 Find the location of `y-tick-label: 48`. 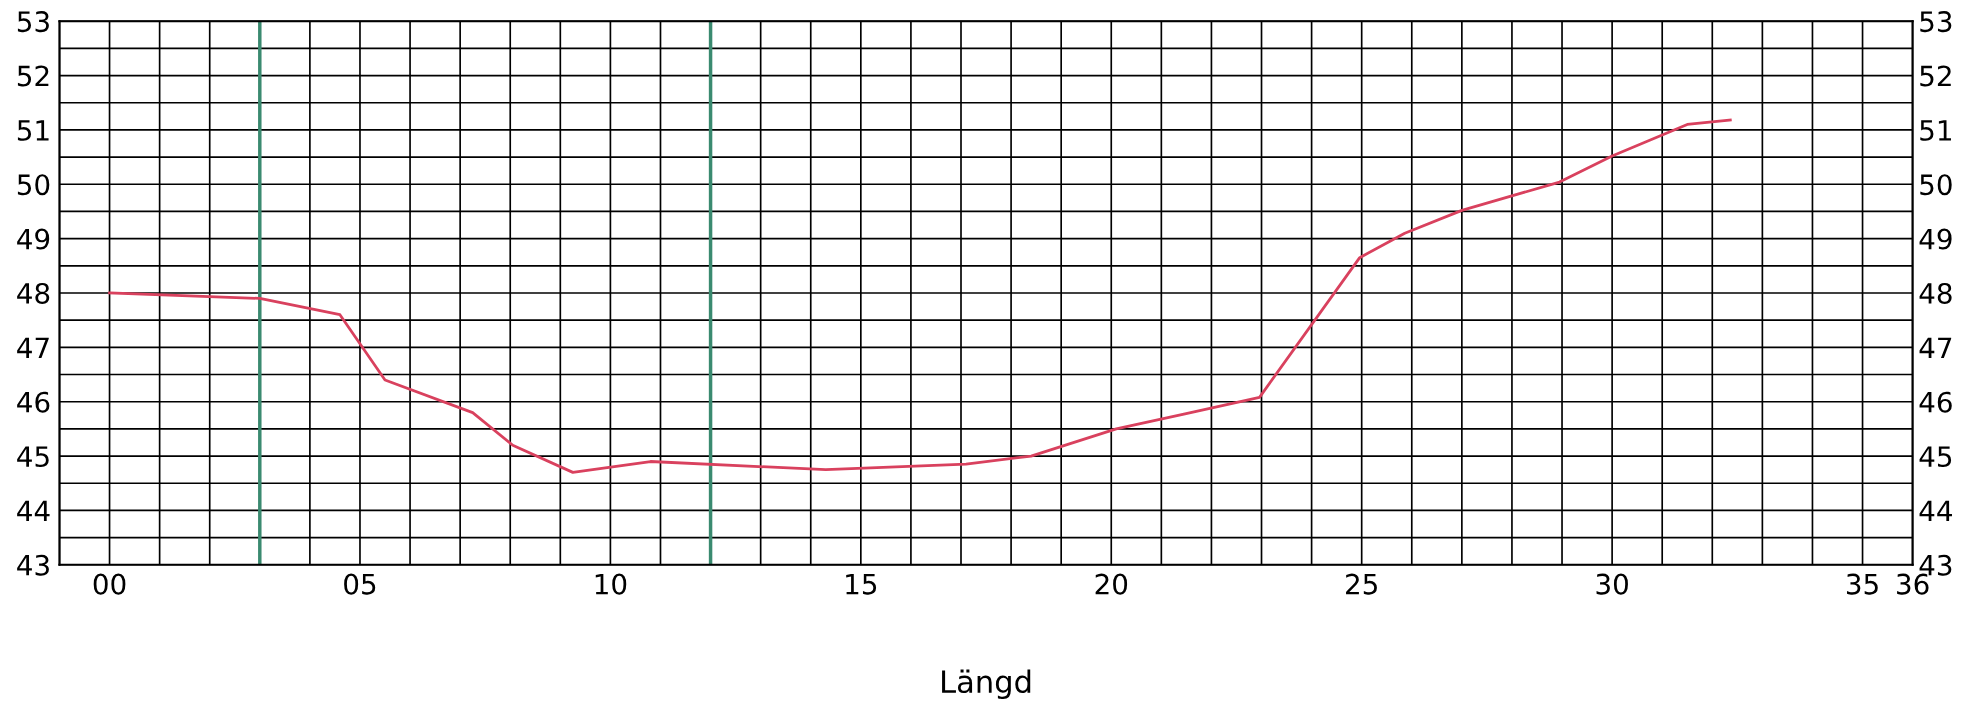

y-tick-label: 48 is located at coordinates (33, 293).